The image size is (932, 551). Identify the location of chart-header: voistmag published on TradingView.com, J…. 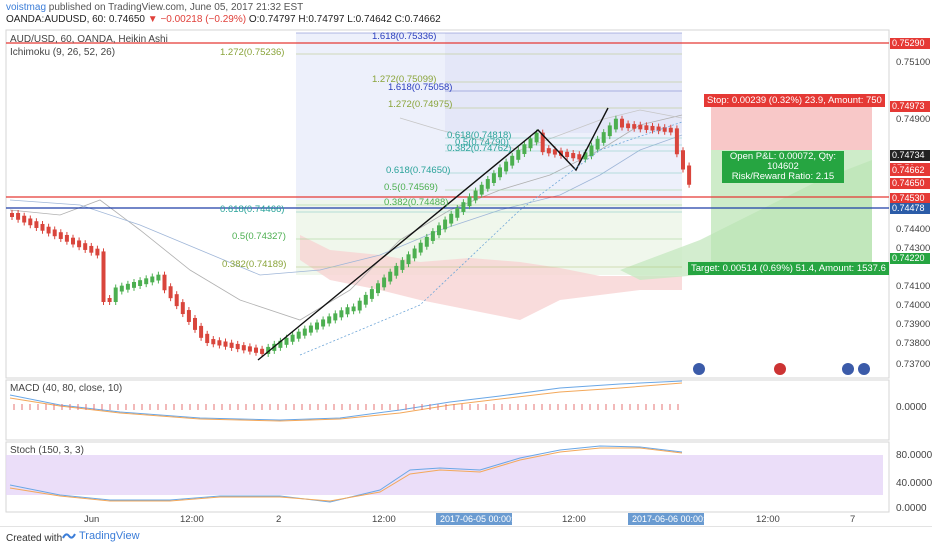
(466, 13).